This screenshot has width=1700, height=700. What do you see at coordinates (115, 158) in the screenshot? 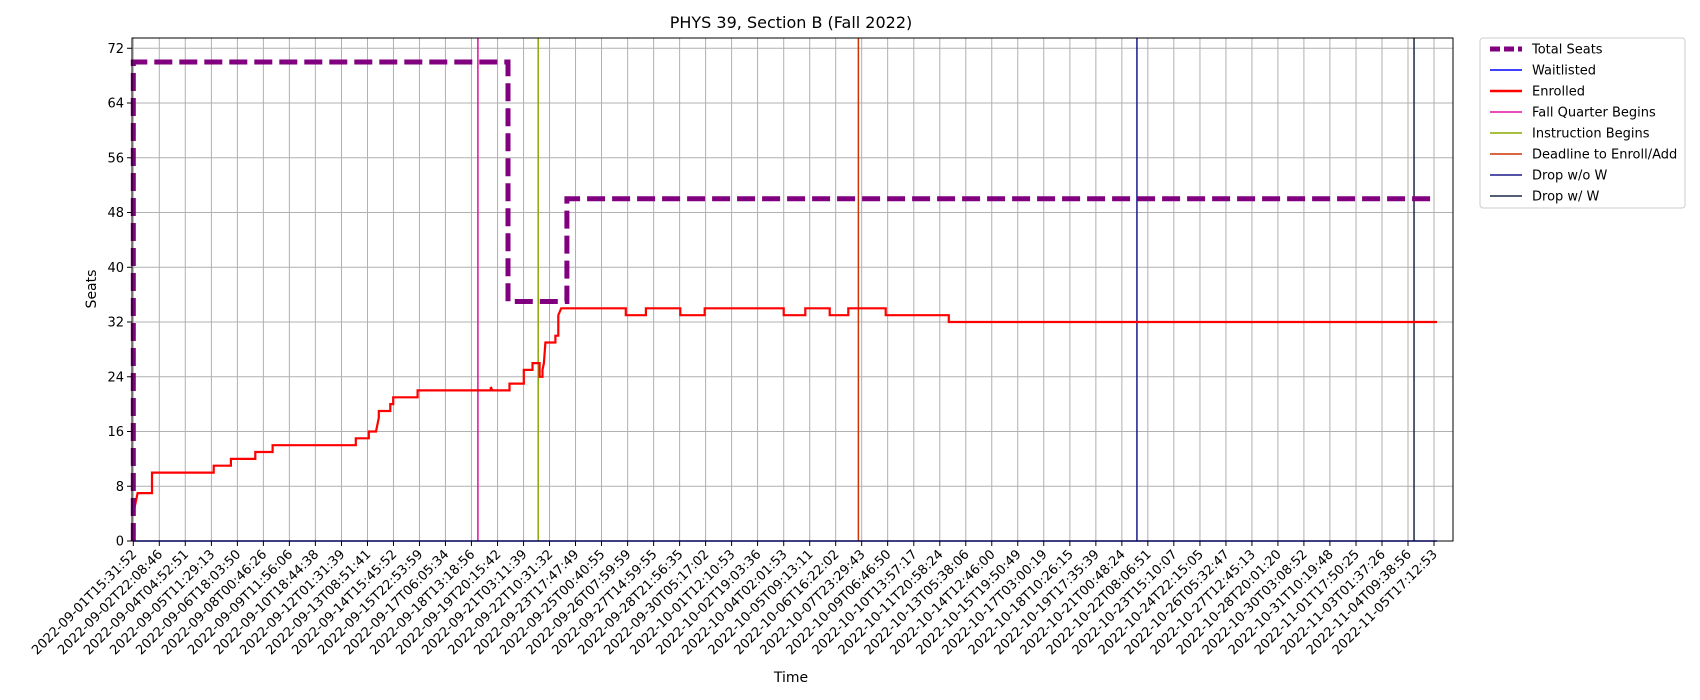
I see `y-tick-label: 56` at bounding box center [115, 158].